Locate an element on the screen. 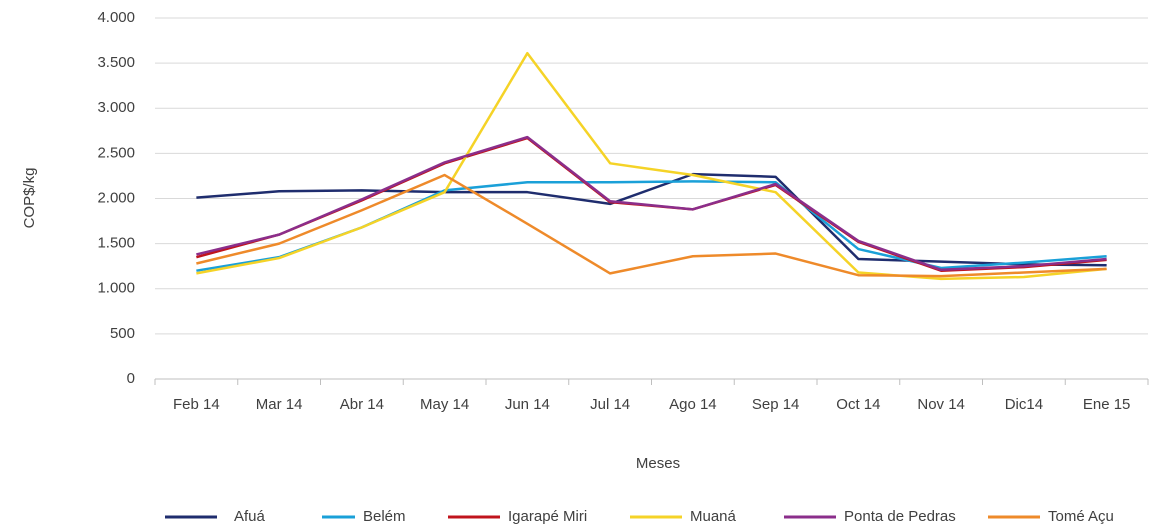 The height and width of the screenshot is (531, 1150). y-tick-label: 2.000 is located at coordinates (116, 197).